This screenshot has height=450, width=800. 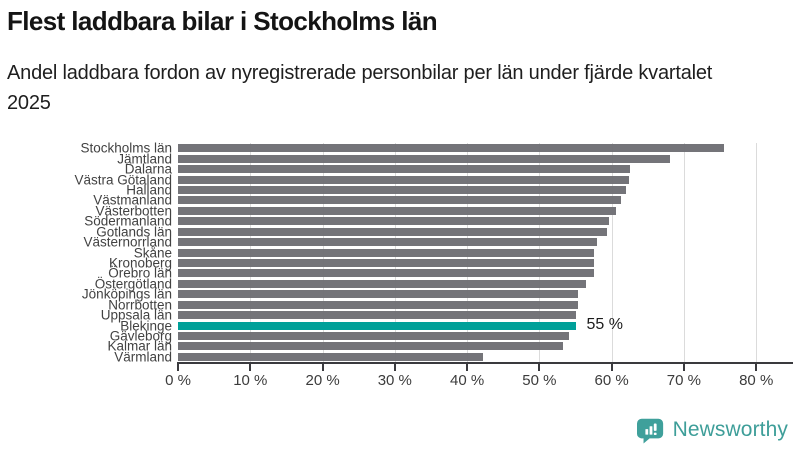 I want to click on bar-kalmar-l-n, so click(x=371, y=346).